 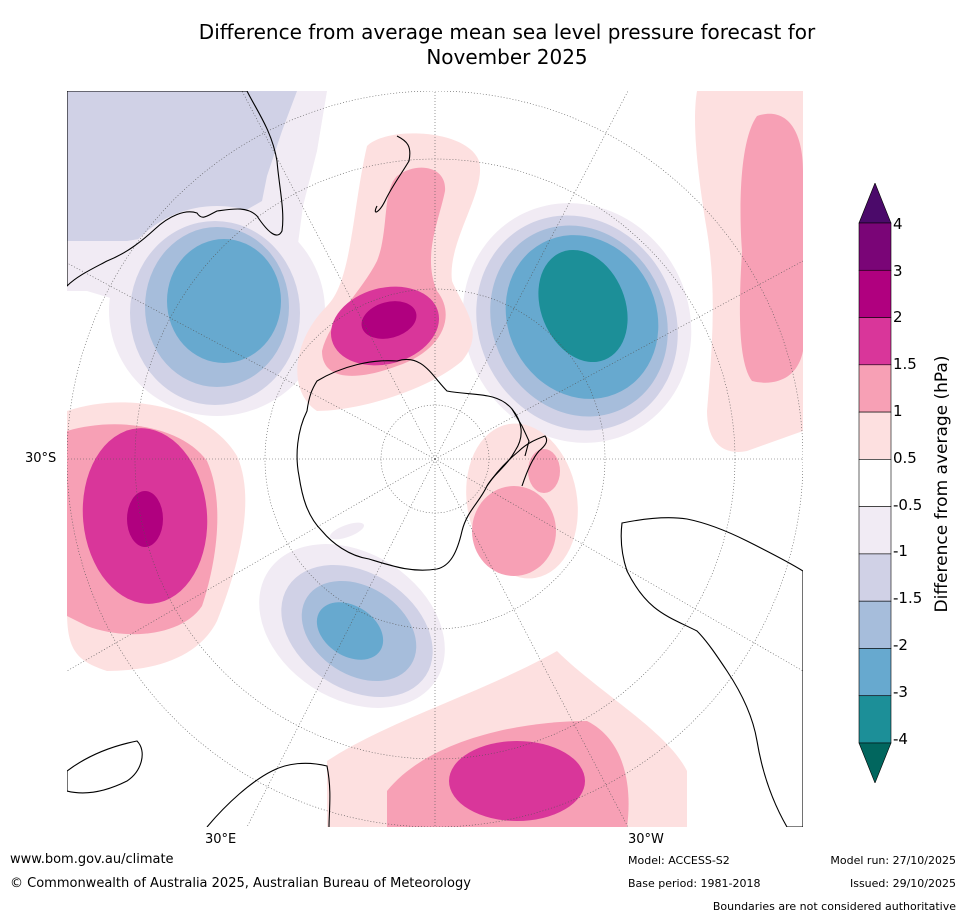 What do you see at coordinates (898, 411) in the screenshot?
I see `colorbar-tick-1: 1` at bounding box center [898, 411].